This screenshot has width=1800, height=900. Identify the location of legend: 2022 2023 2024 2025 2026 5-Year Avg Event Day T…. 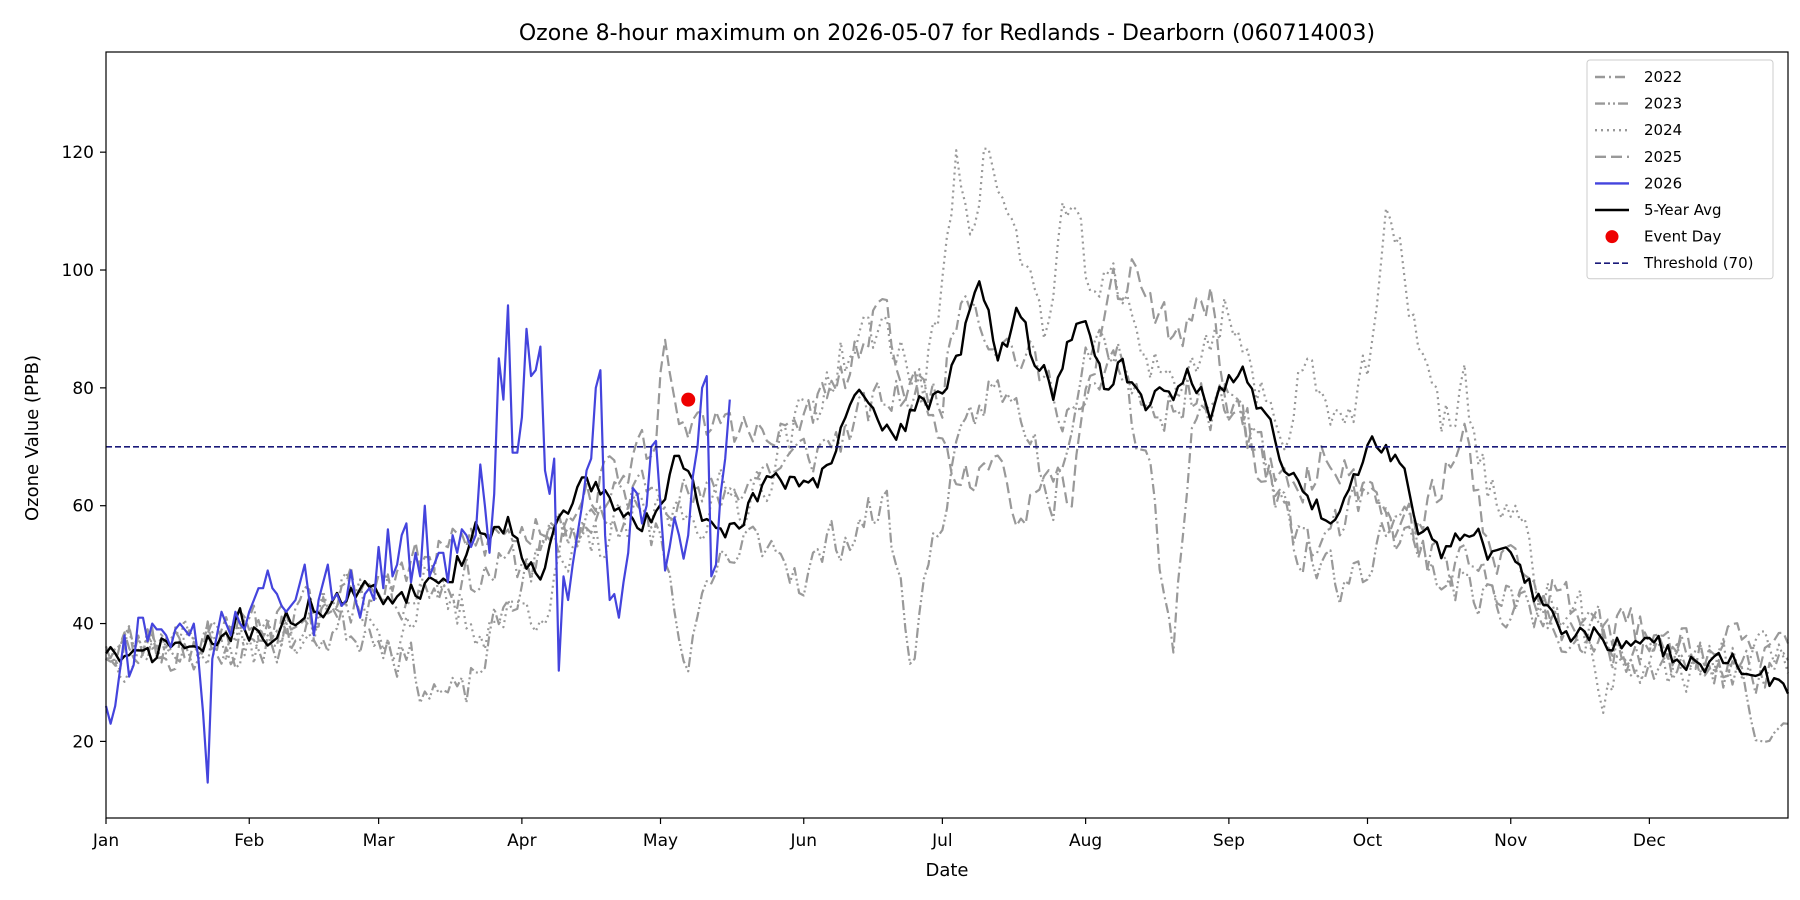
(1680, 169).